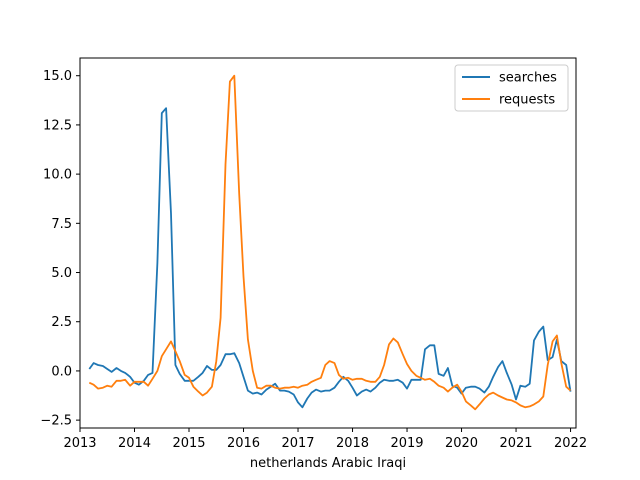 This screenshot has height=480, width=640. I want to click on y-tick-label: 7.5, so click(61, 224).